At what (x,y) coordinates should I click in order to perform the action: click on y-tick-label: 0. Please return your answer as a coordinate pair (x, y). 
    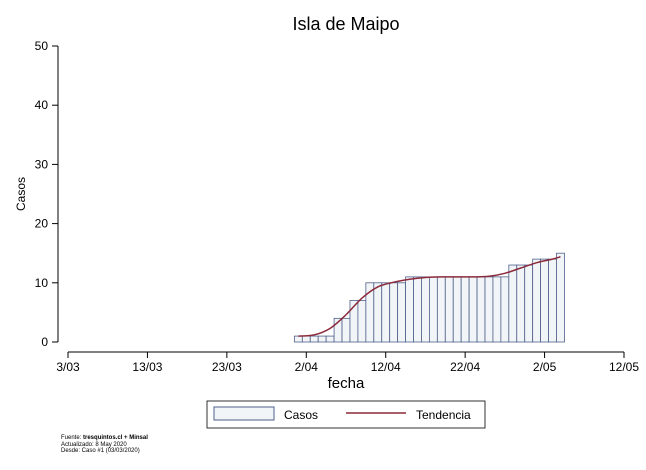
    Looking at the image, I should click on (44, 342).